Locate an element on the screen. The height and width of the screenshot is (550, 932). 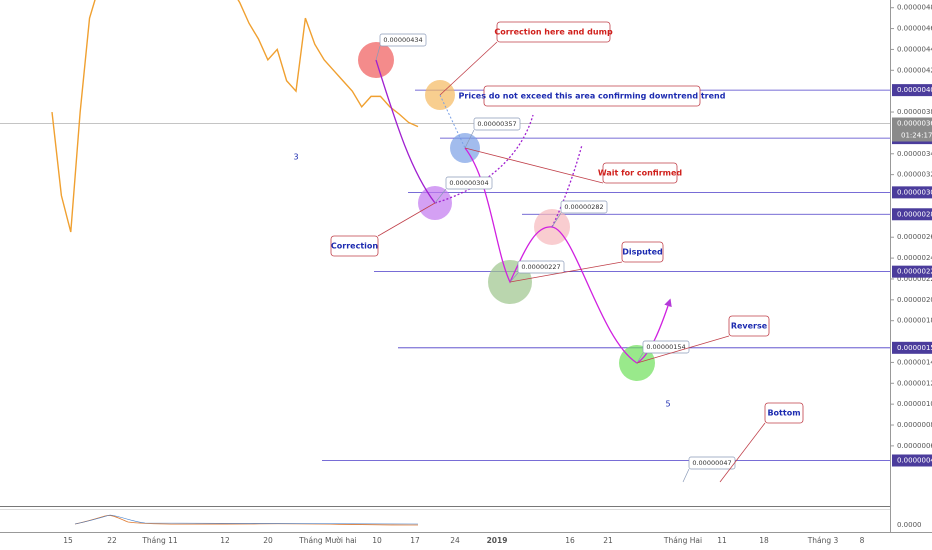
price-tick-label: 0.00000140 is located at coordinates (914, 362).